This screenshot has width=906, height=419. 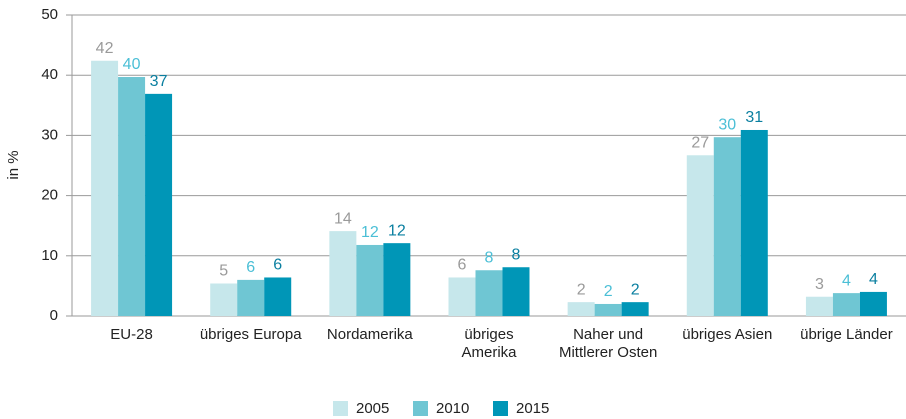 I want to click on value-label: 27, so click(x=700, y=142).